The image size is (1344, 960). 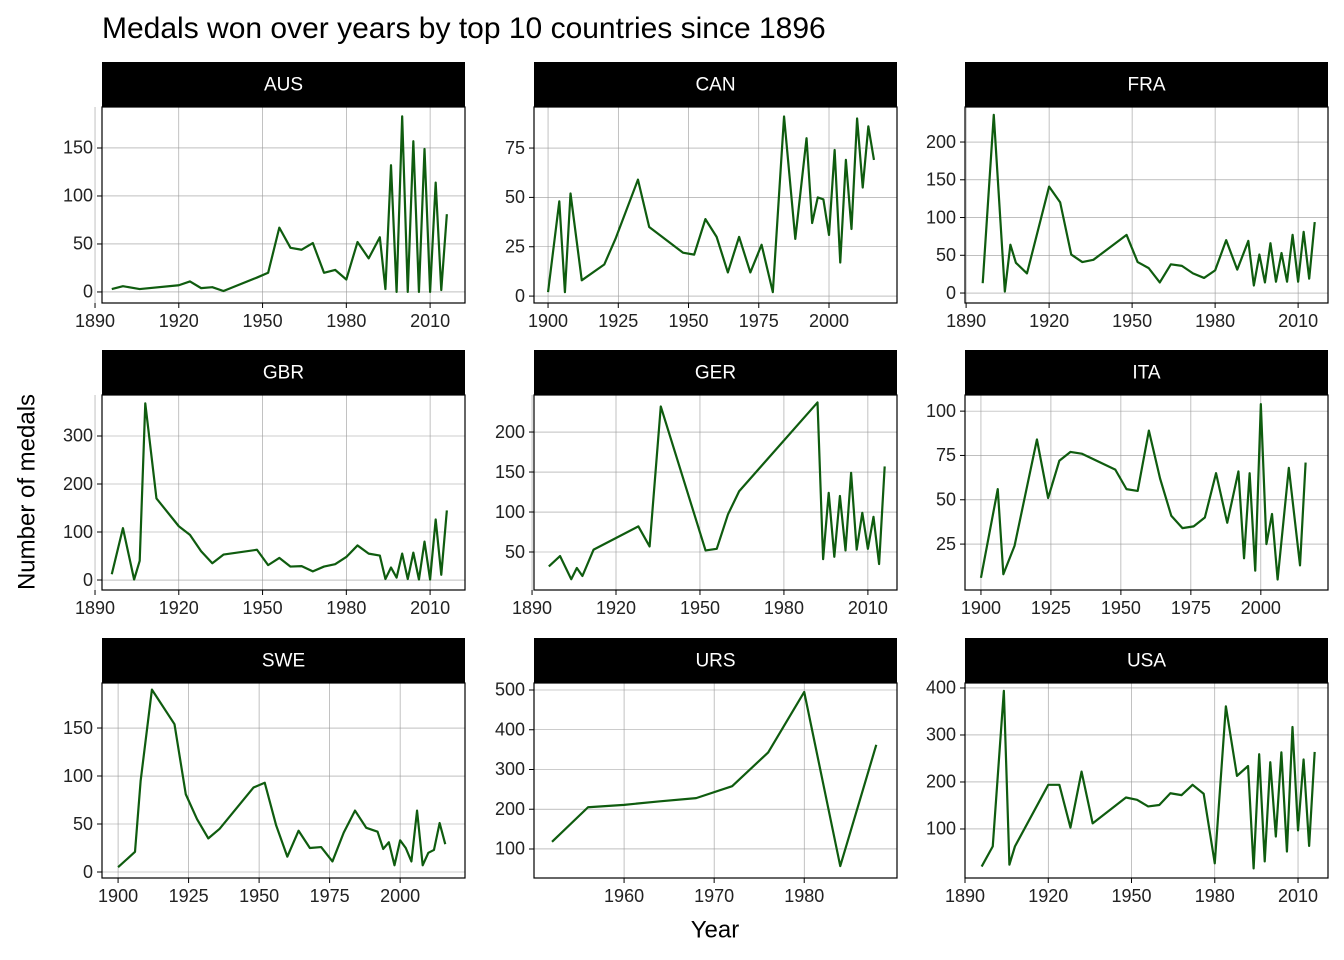 I want to click on facet-panel: URS 1960 1970 1980 100 200 300 400 500, so click(x=696, y=772).